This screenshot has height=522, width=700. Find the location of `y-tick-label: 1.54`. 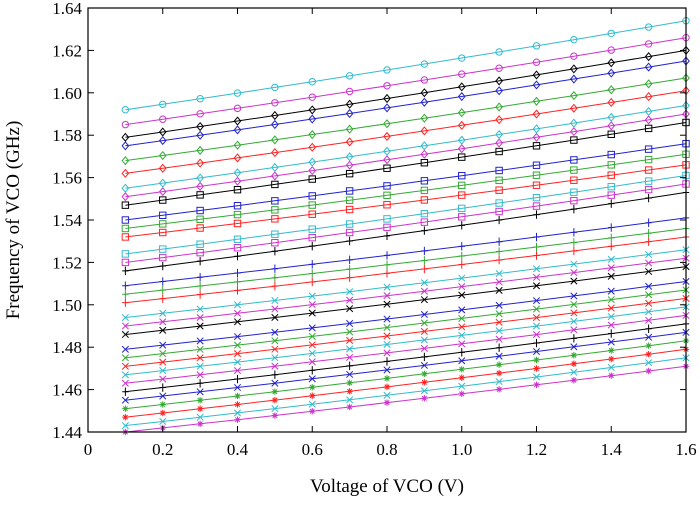

y-tick-label: 1.54 is located at coordinates (67, 220).